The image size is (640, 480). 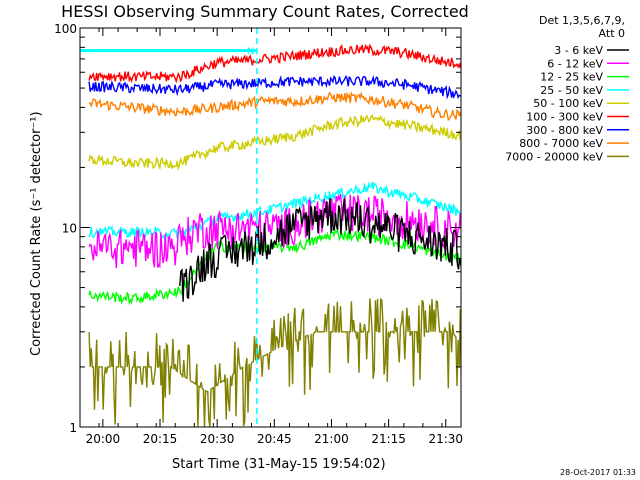 What do you see at coordinates (250, 52) in the screenshot?
I see `flag-label: N` at bounding box center [250, 52].